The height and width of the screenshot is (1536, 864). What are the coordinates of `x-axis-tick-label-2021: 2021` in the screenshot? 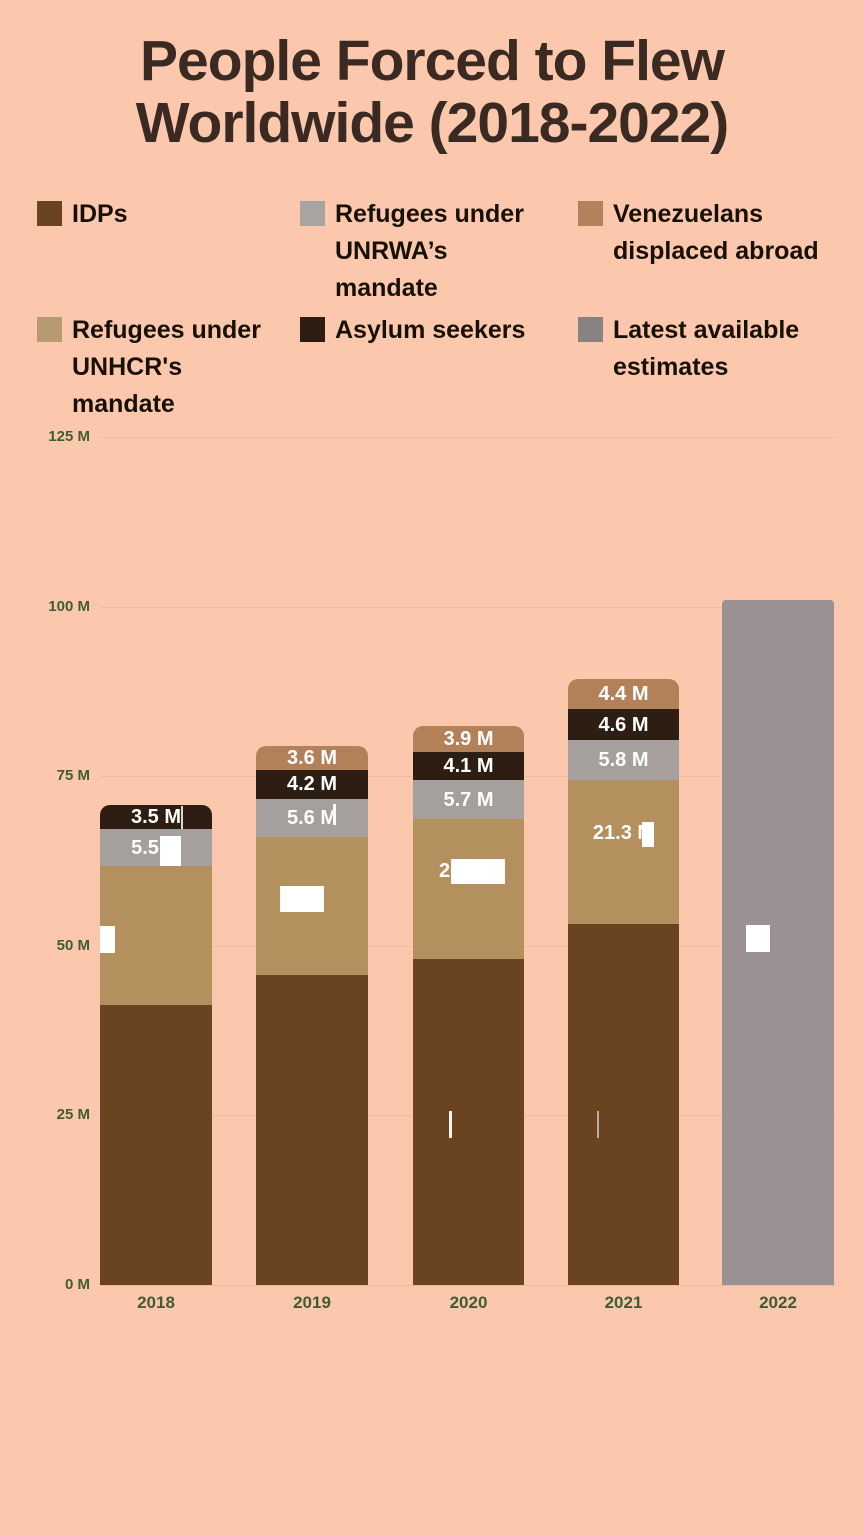 It's located at (623, 1302).